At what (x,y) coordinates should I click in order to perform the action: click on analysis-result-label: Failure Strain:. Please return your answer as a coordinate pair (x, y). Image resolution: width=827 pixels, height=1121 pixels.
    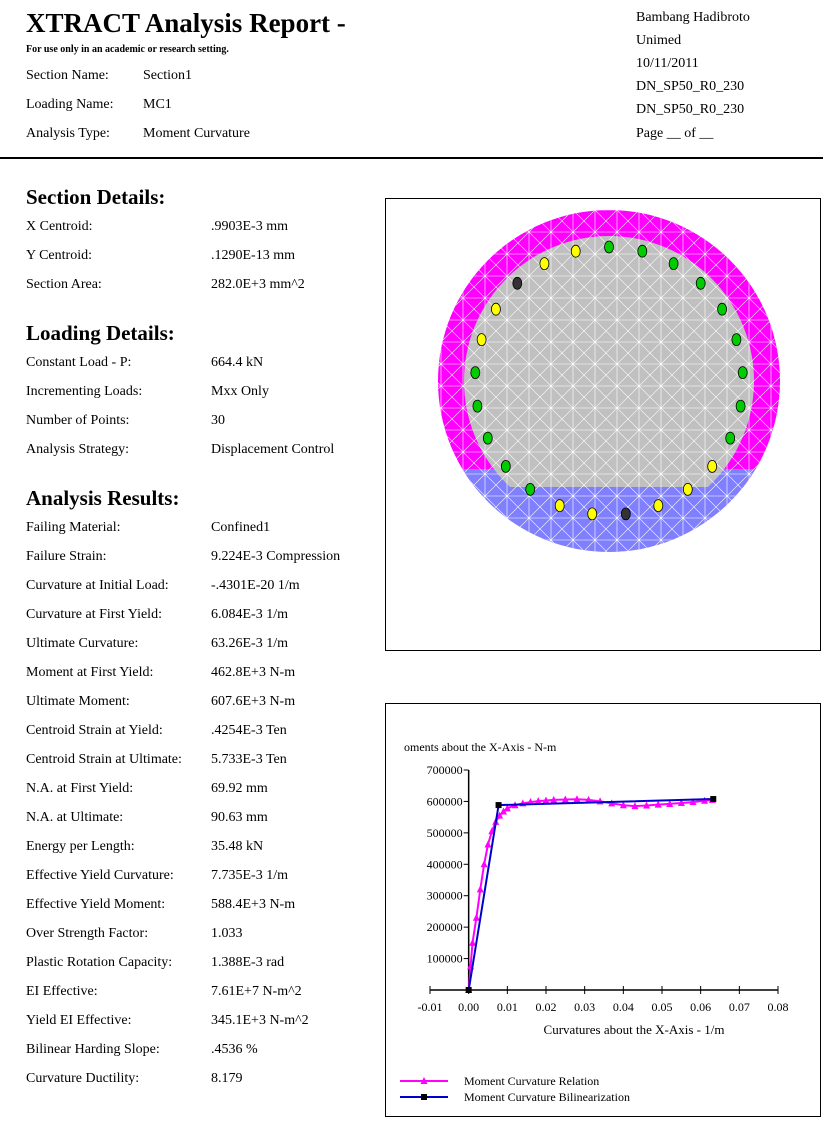
    Looking at the image, I should click on (66, 556).